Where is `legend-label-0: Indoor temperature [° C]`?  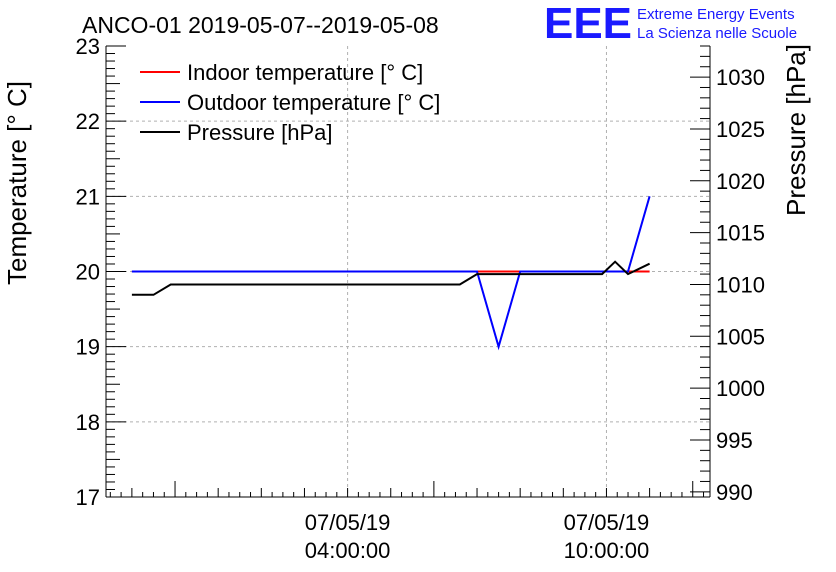 legend-label-0: Indoor temperature [° C] is located at coordinates (305, 72).